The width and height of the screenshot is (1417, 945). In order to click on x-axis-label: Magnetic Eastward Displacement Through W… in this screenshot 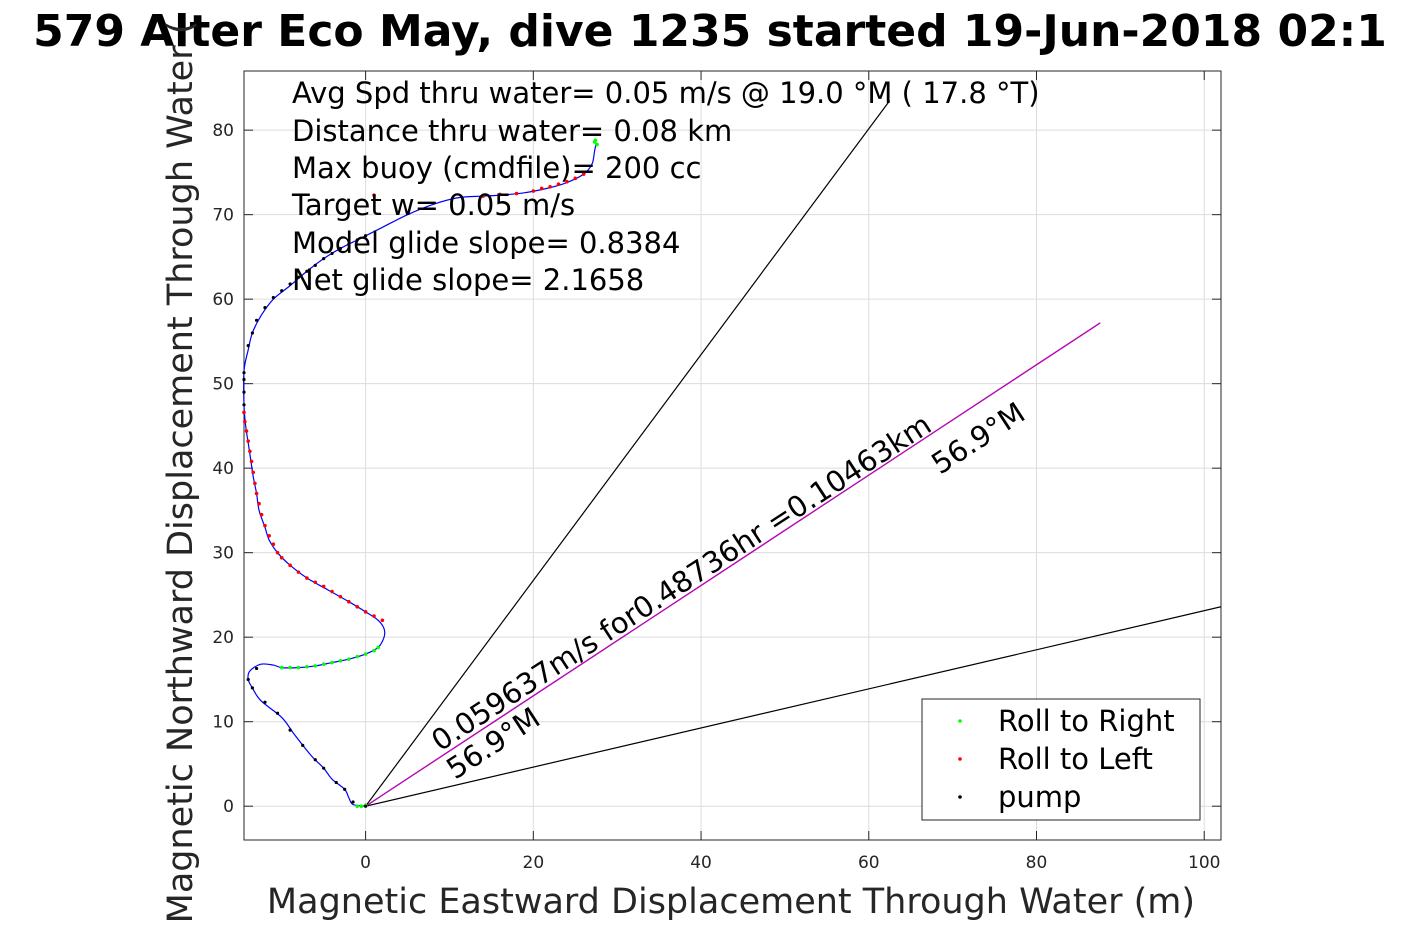, I will do `click(731, 902)`.